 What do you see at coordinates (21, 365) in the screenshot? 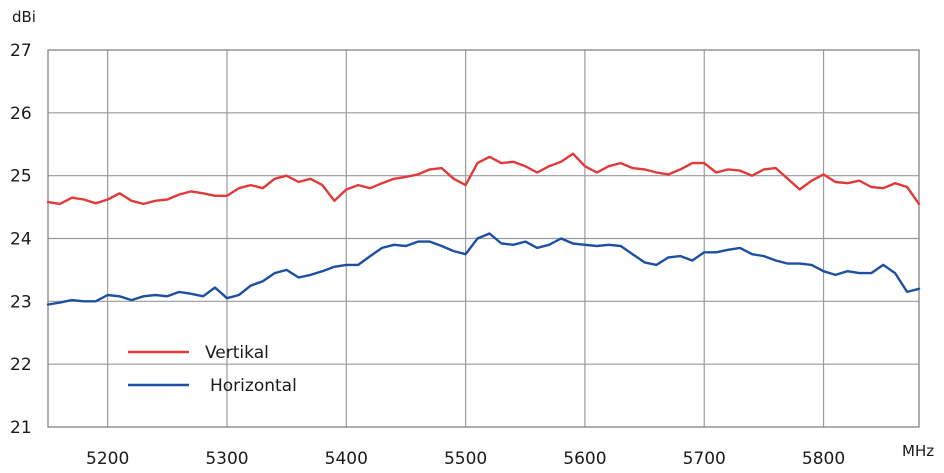
I see `y-tick-label: 22` at bounding box center [21, 365].